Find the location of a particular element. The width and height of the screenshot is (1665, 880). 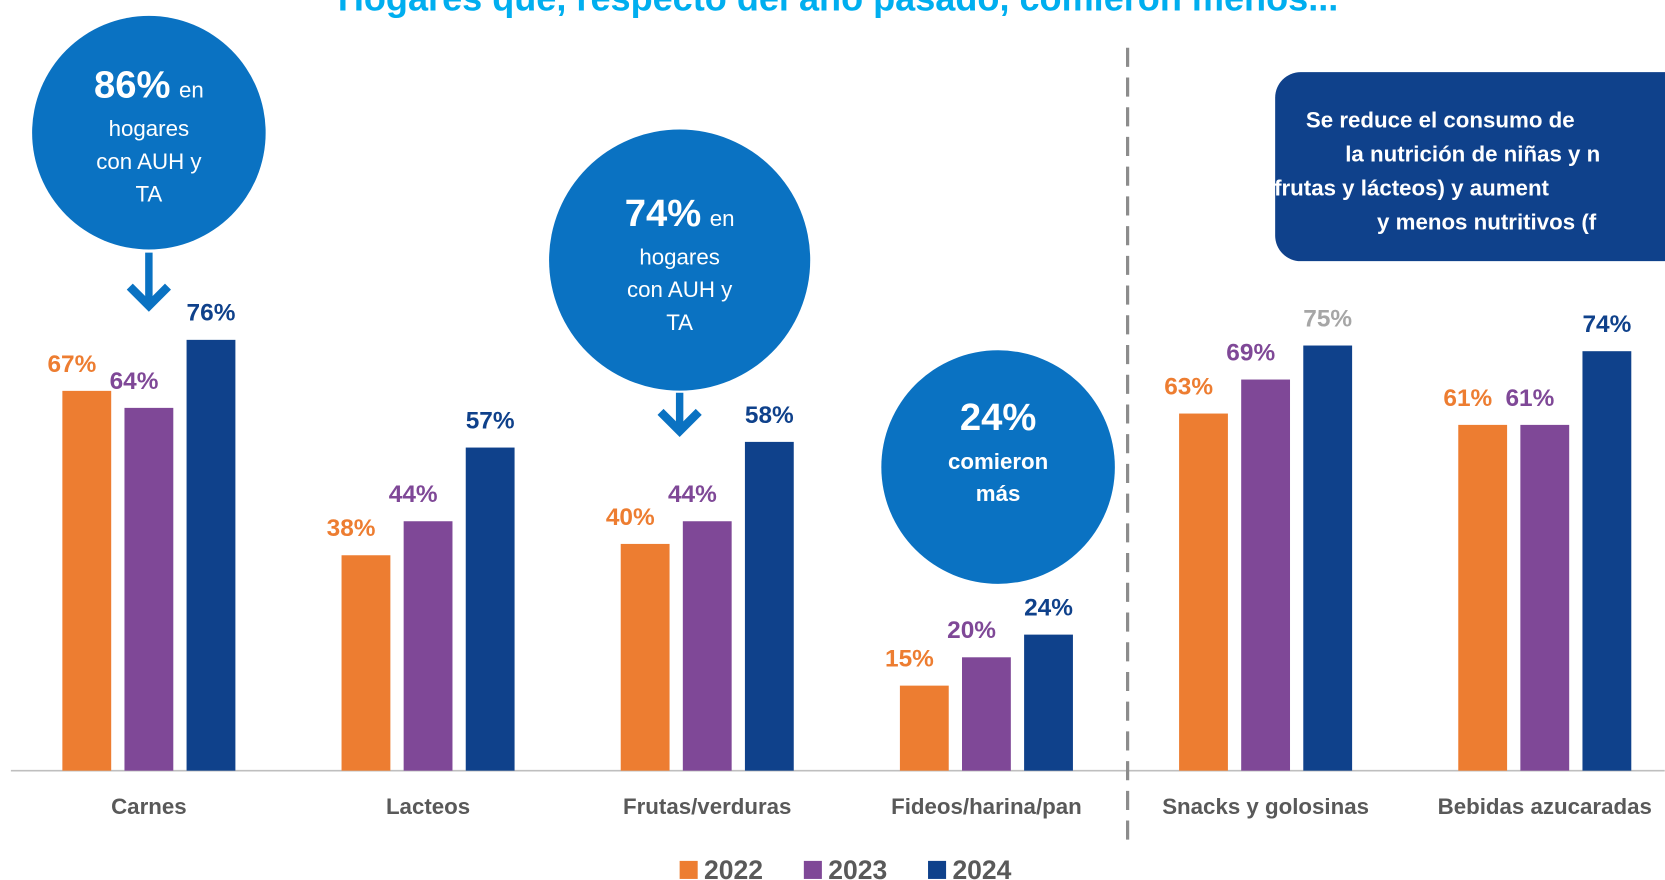

x-tick-label: Lacteos is located at coordinates (428, 806).